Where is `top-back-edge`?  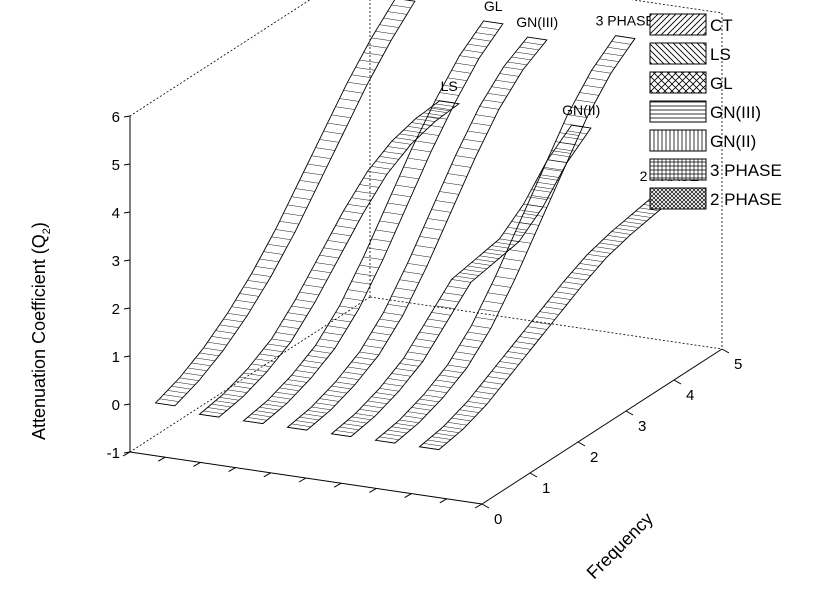 top-back-edge is located at coordinates (677, 7).